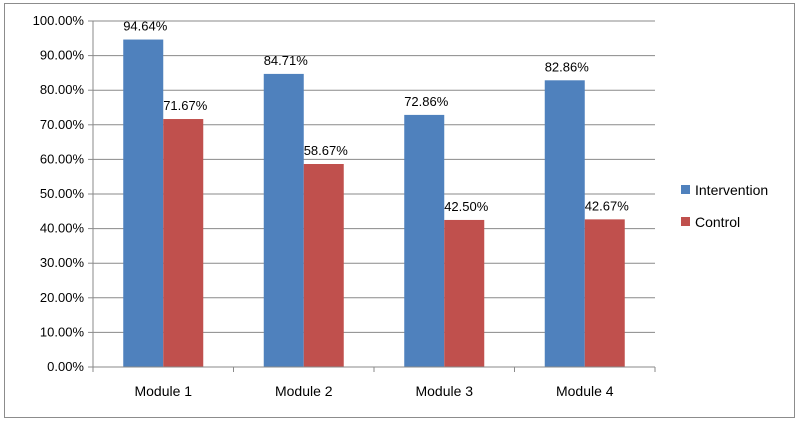 Image resolution: width=800 pixels, height=424 pixels. Describe the element at coordinates (62, 193) in the screenshot. I see `y-tick-label: 50.00%` at that location.